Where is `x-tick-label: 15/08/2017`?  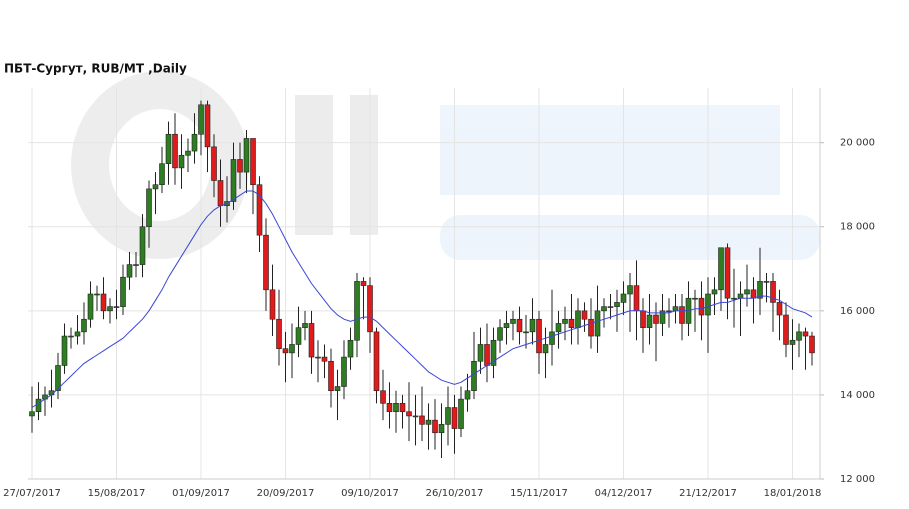 x-tick-label: 15/08/2017 is located at coordinates (117, 493).